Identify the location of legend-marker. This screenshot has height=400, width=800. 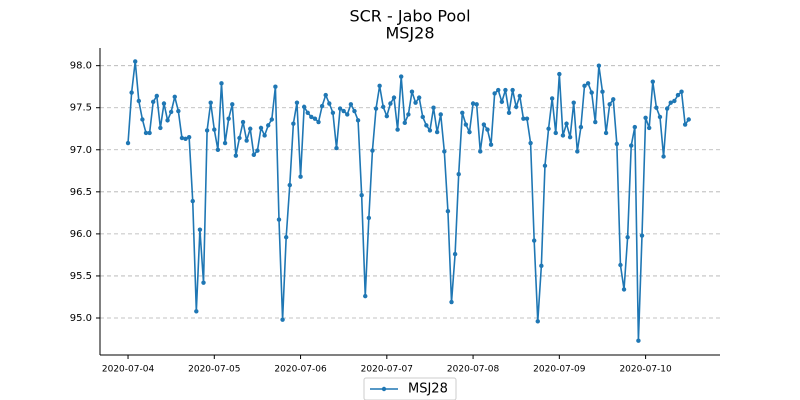
(384, 389).